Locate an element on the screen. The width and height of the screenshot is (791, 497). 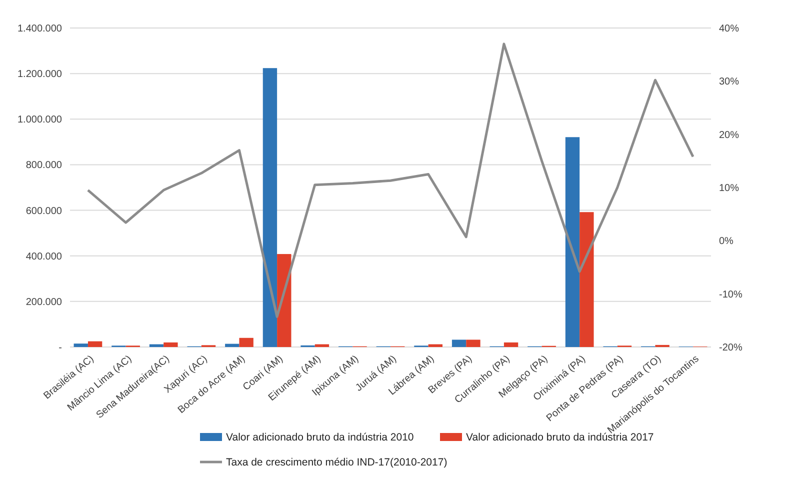
y-tick-label: 1.400.000 is located at coordinates (40, 29).